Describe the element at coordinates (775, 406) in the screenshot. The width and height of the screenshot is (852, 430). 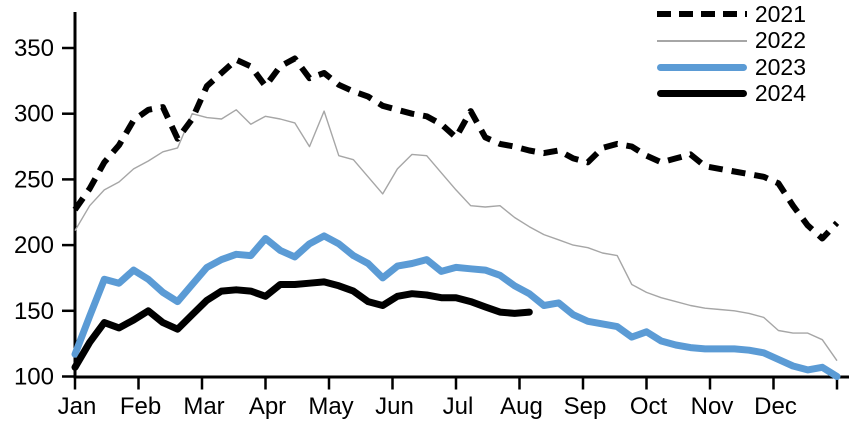
I see `x-tick-label: Dec` at that location.